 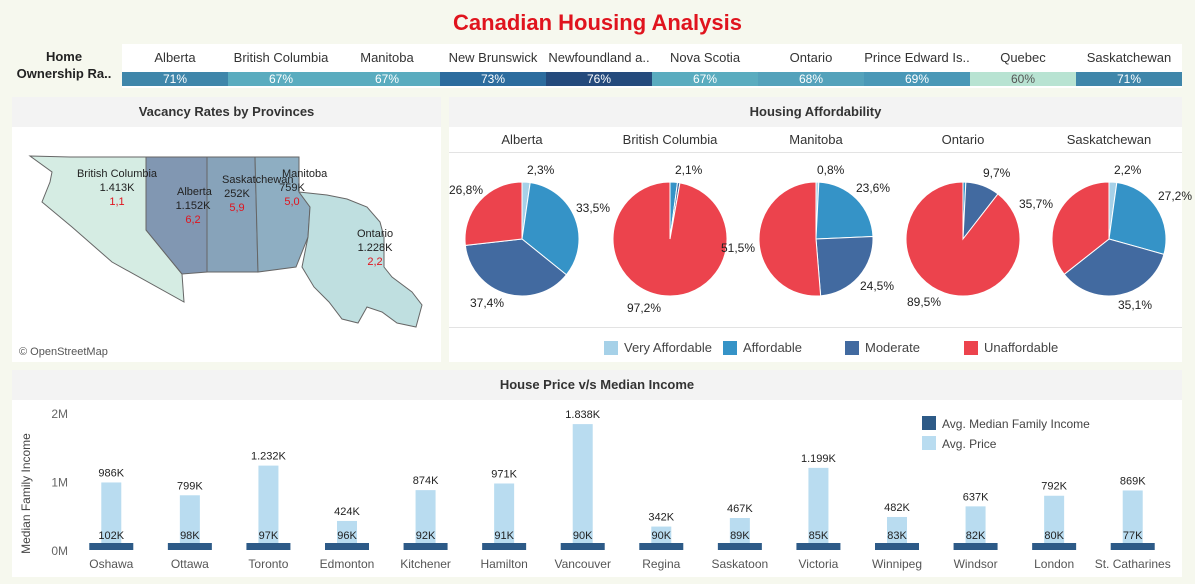 I want to click on ownership-value: 76%, so click(x=599, y=79).